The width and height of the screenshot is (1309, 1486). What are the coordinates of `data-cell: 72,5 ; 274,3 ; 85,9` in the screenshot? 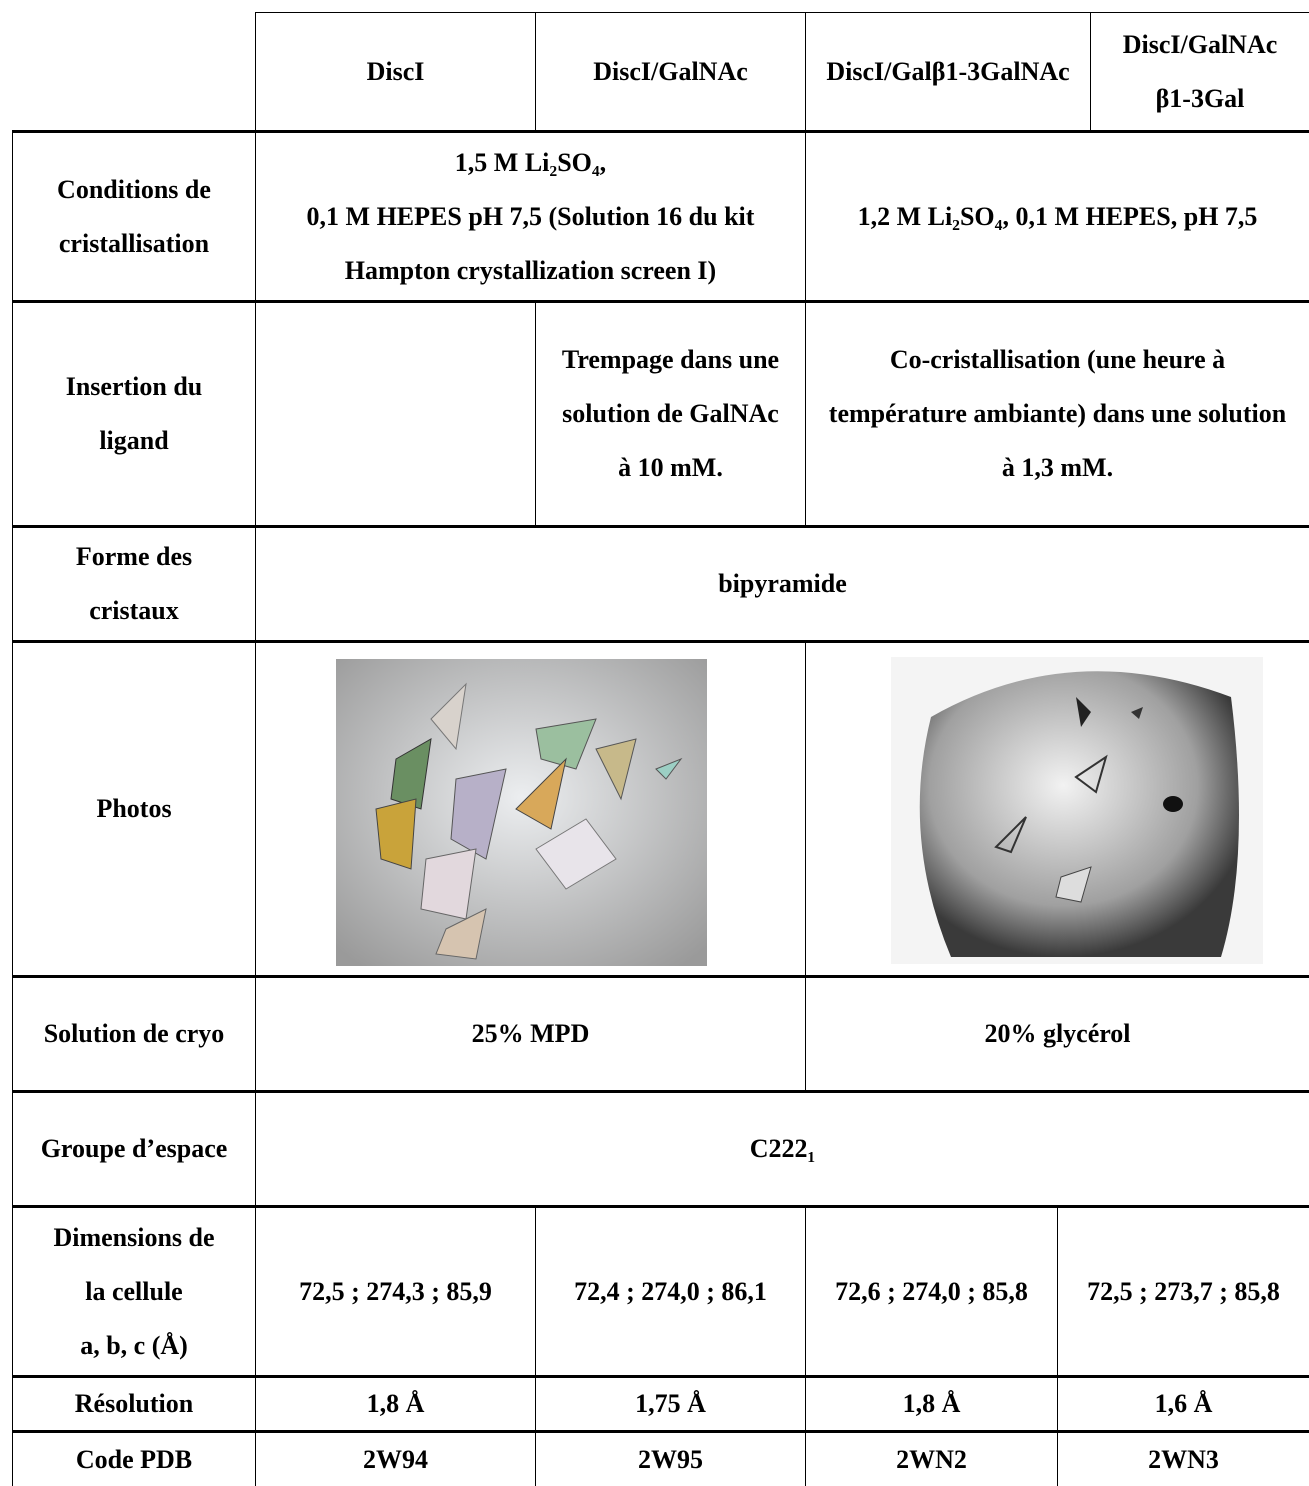 It's located at (395, 1290).